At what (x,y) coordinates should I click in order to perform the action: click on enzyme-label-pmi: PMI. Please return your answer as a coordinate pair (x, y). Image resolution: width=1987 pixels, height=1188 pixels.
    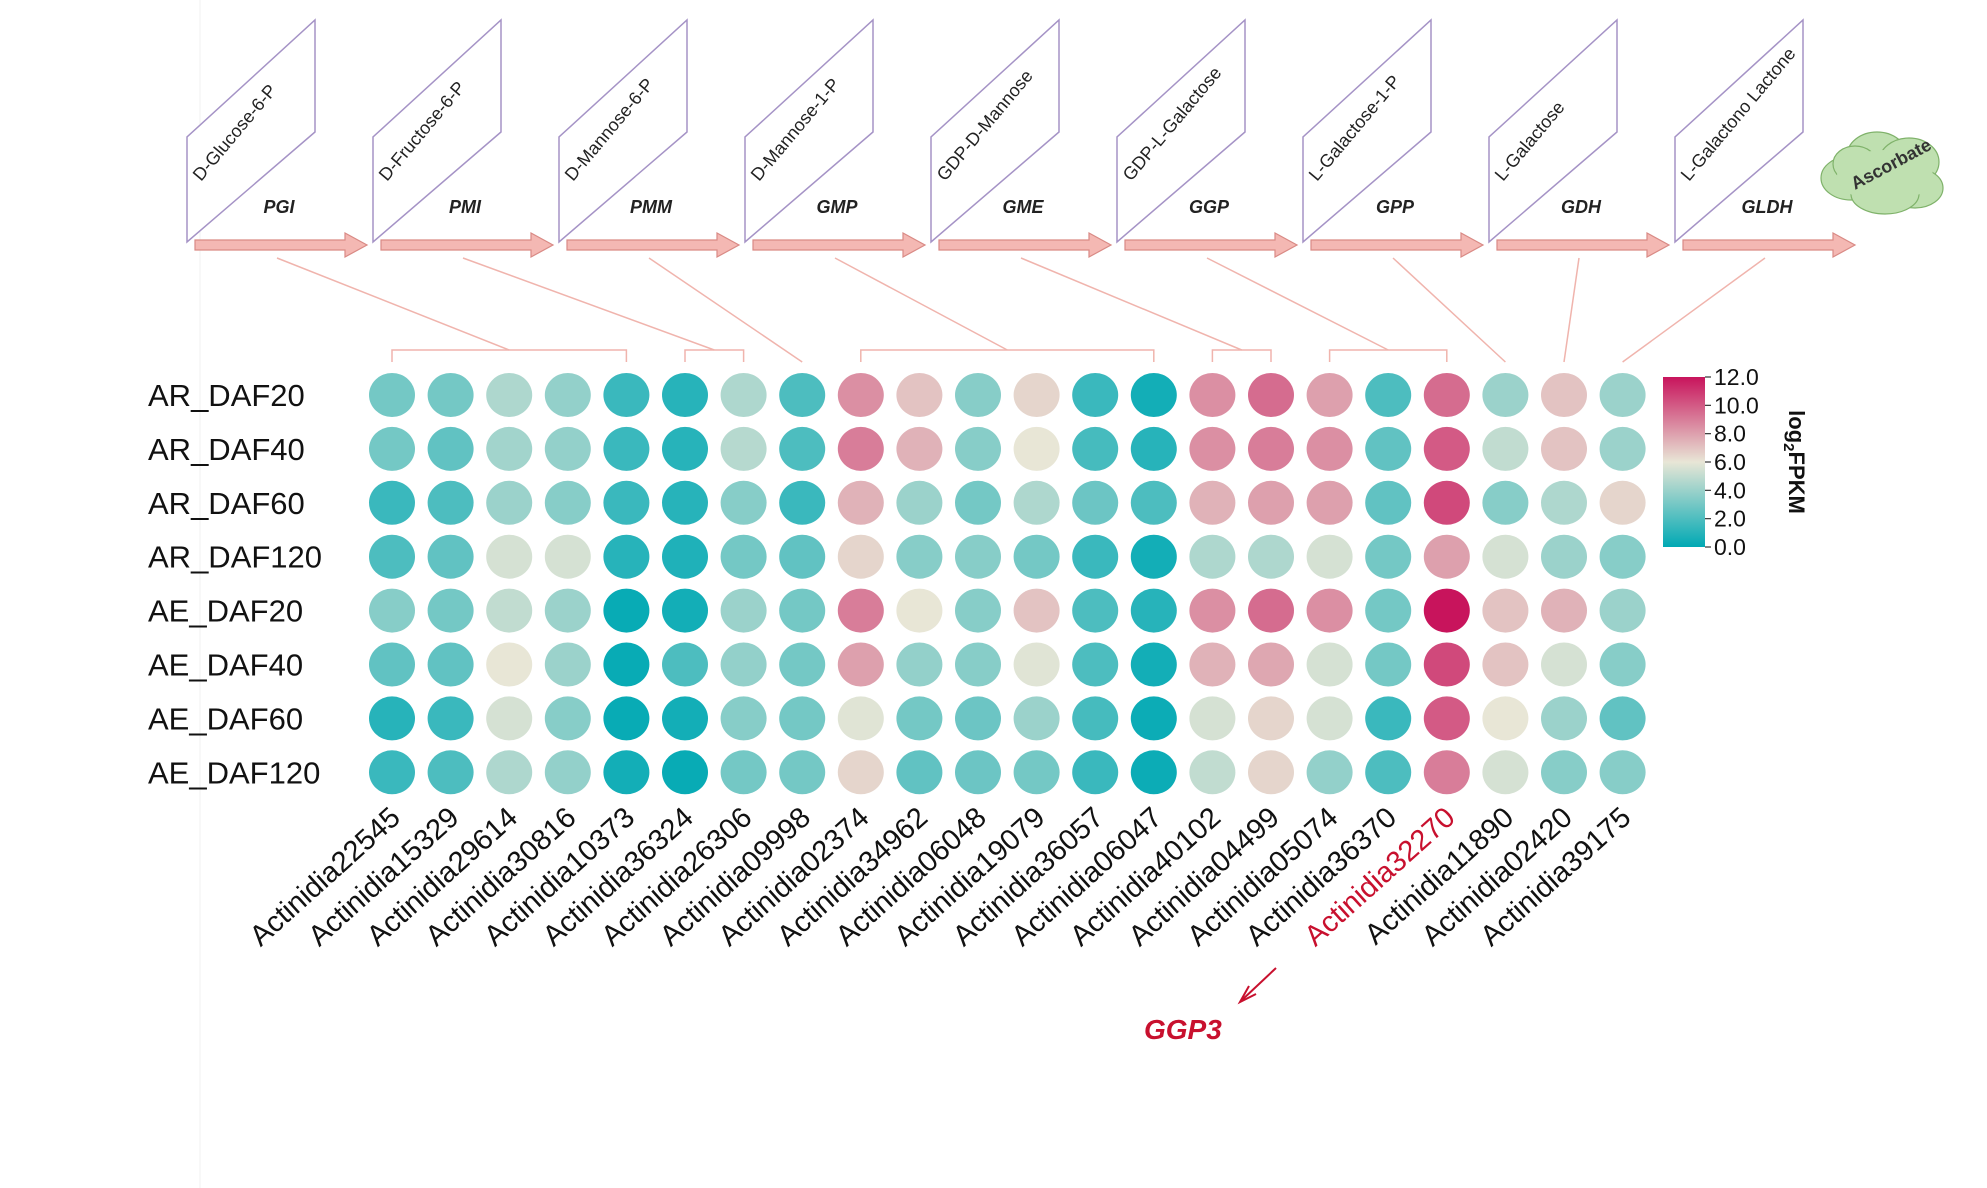
    Looking at the image, I should click on (465, 207).